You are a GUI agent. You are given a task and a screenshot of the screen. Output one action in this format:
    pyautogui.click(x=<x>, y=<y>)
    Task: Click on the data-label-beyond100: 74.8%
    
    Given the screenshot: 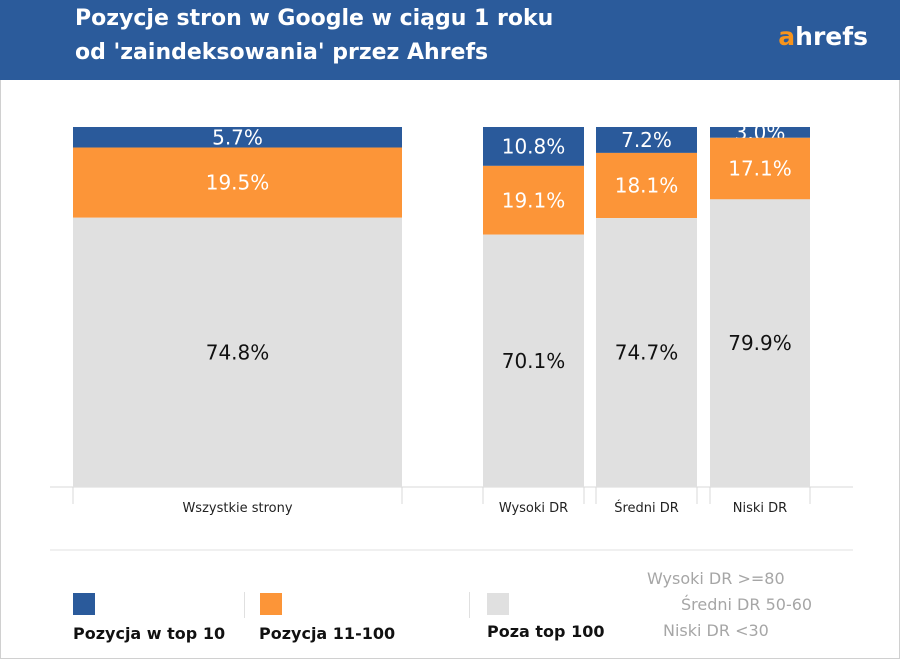 What is the action you would take?
    pyautogui.click(x=238, y=352)
    